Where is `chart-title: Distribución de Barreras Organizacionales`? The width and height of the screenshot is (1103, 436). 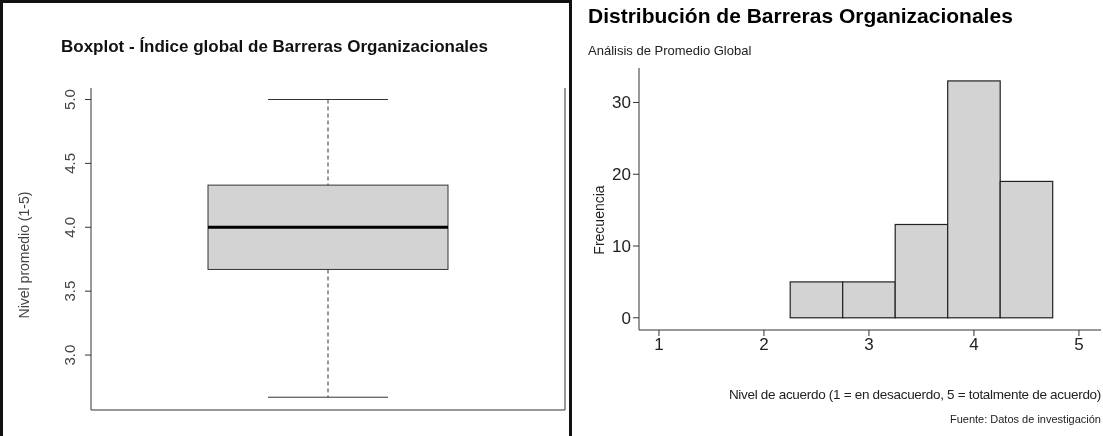 chart-title: Distribución de Barreras Organizacionales is located at coordinates (800, 16).